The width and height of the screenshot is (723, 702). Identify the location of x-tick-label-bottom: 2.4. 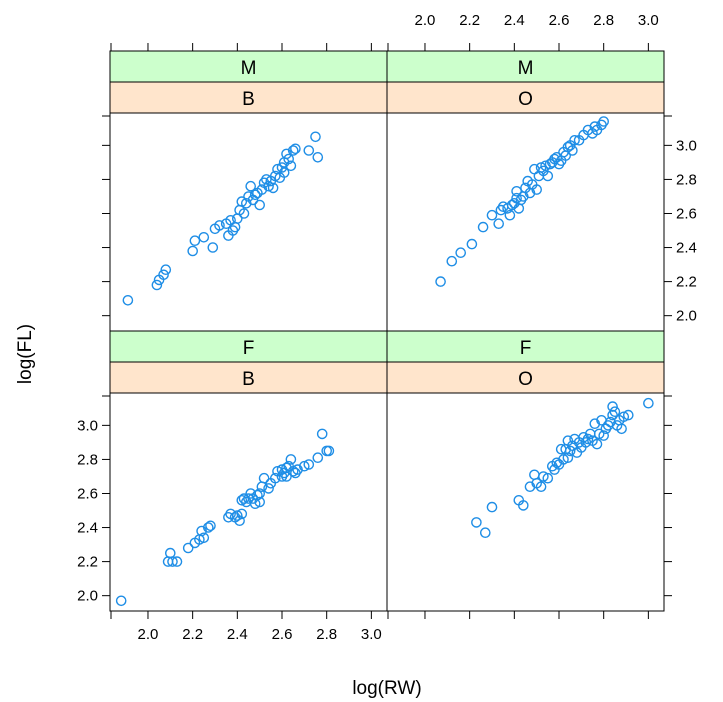
(237, 634).